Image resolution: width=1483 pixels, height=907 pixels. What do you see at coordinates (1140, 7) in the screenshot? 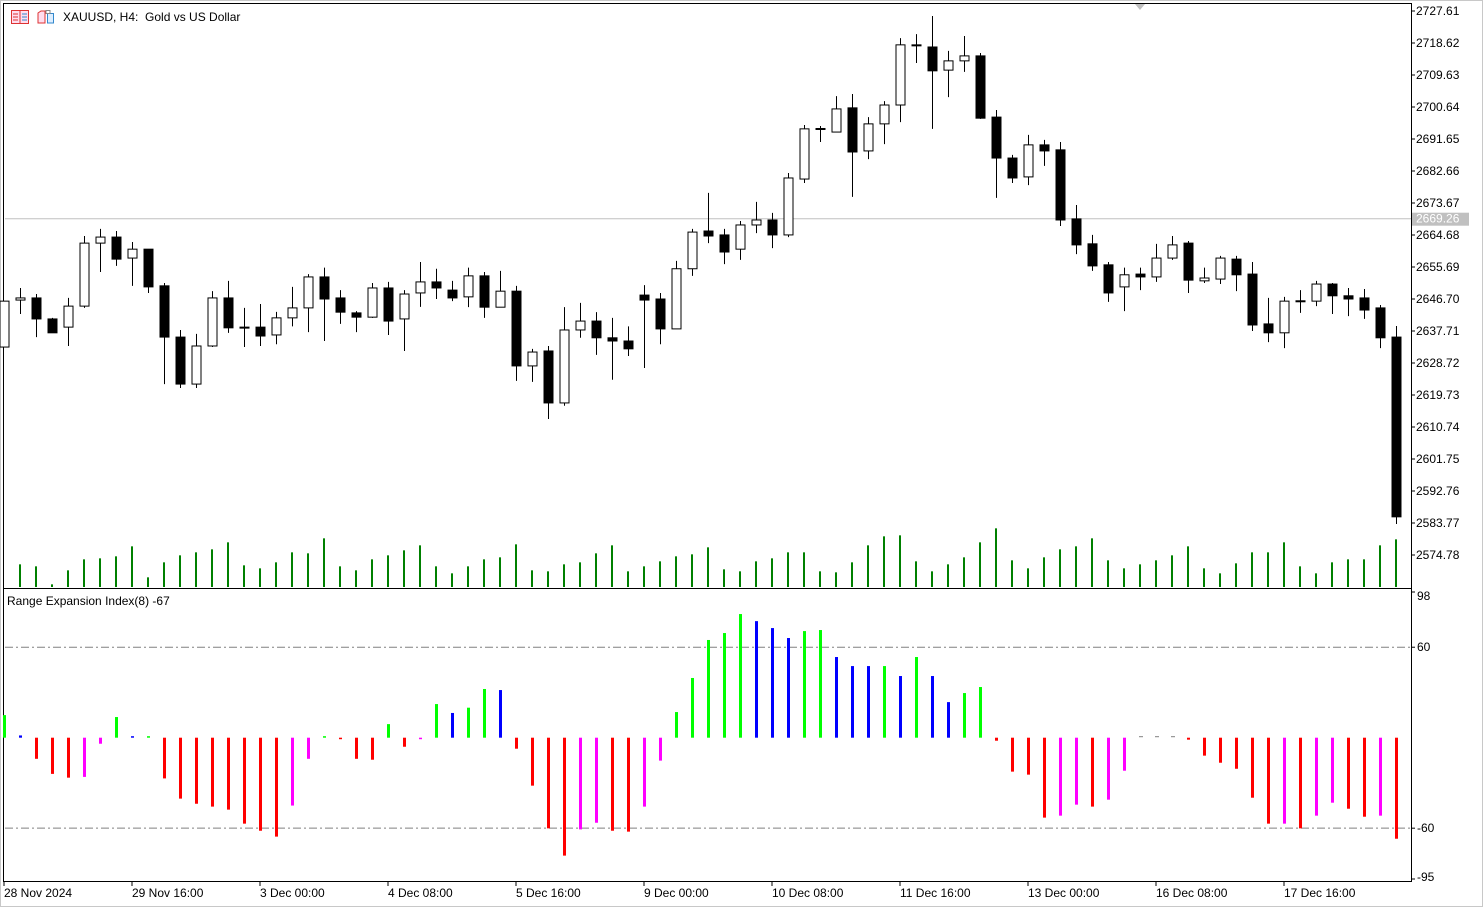
I see `chart-shift-marker-icon` at bounding box center [1140, 7].